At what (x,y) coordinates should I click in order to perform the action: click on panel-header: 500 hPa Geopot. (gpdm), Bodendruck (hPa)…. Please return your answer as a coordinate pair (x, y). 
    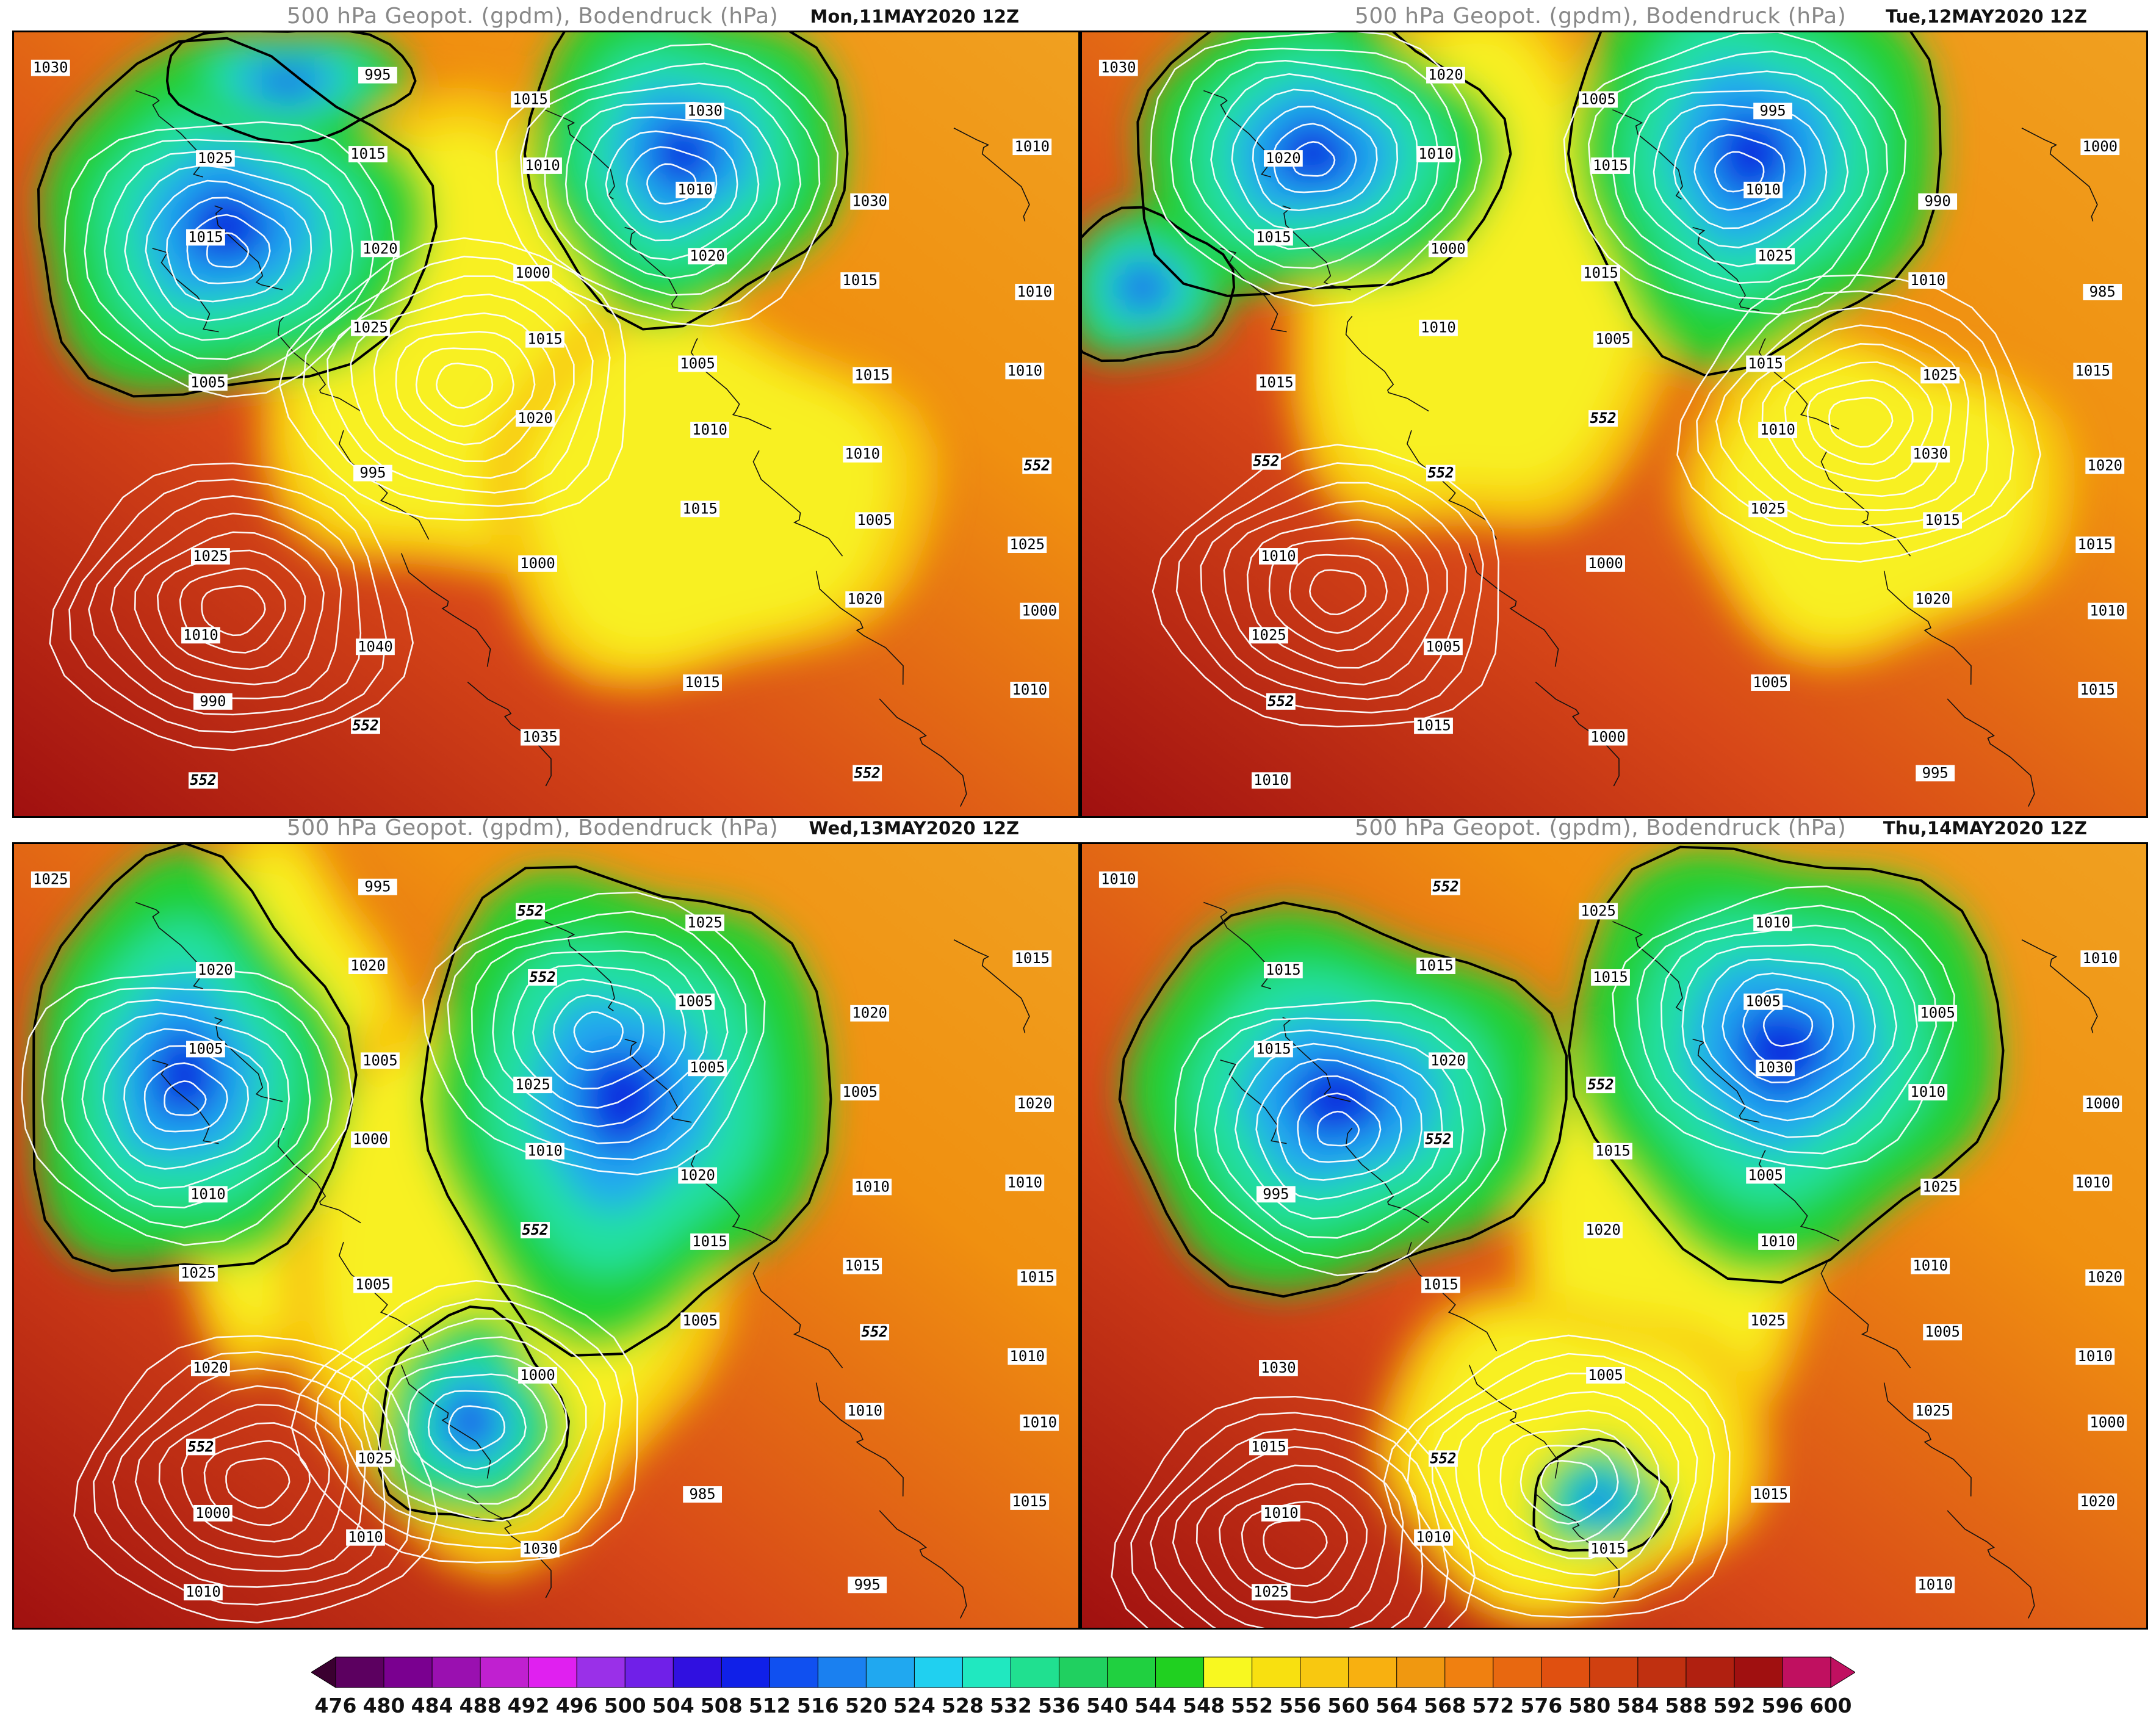
    Looking at the image, I should click on (546, 15).